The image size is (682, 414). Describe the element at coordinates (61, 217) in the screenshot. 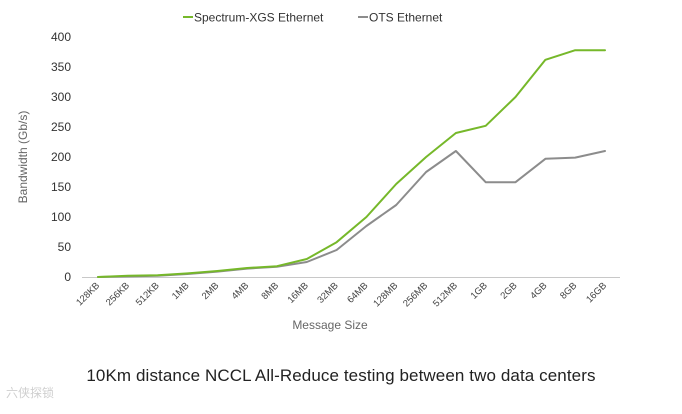

I see `y-tick-label: 100` at that location.